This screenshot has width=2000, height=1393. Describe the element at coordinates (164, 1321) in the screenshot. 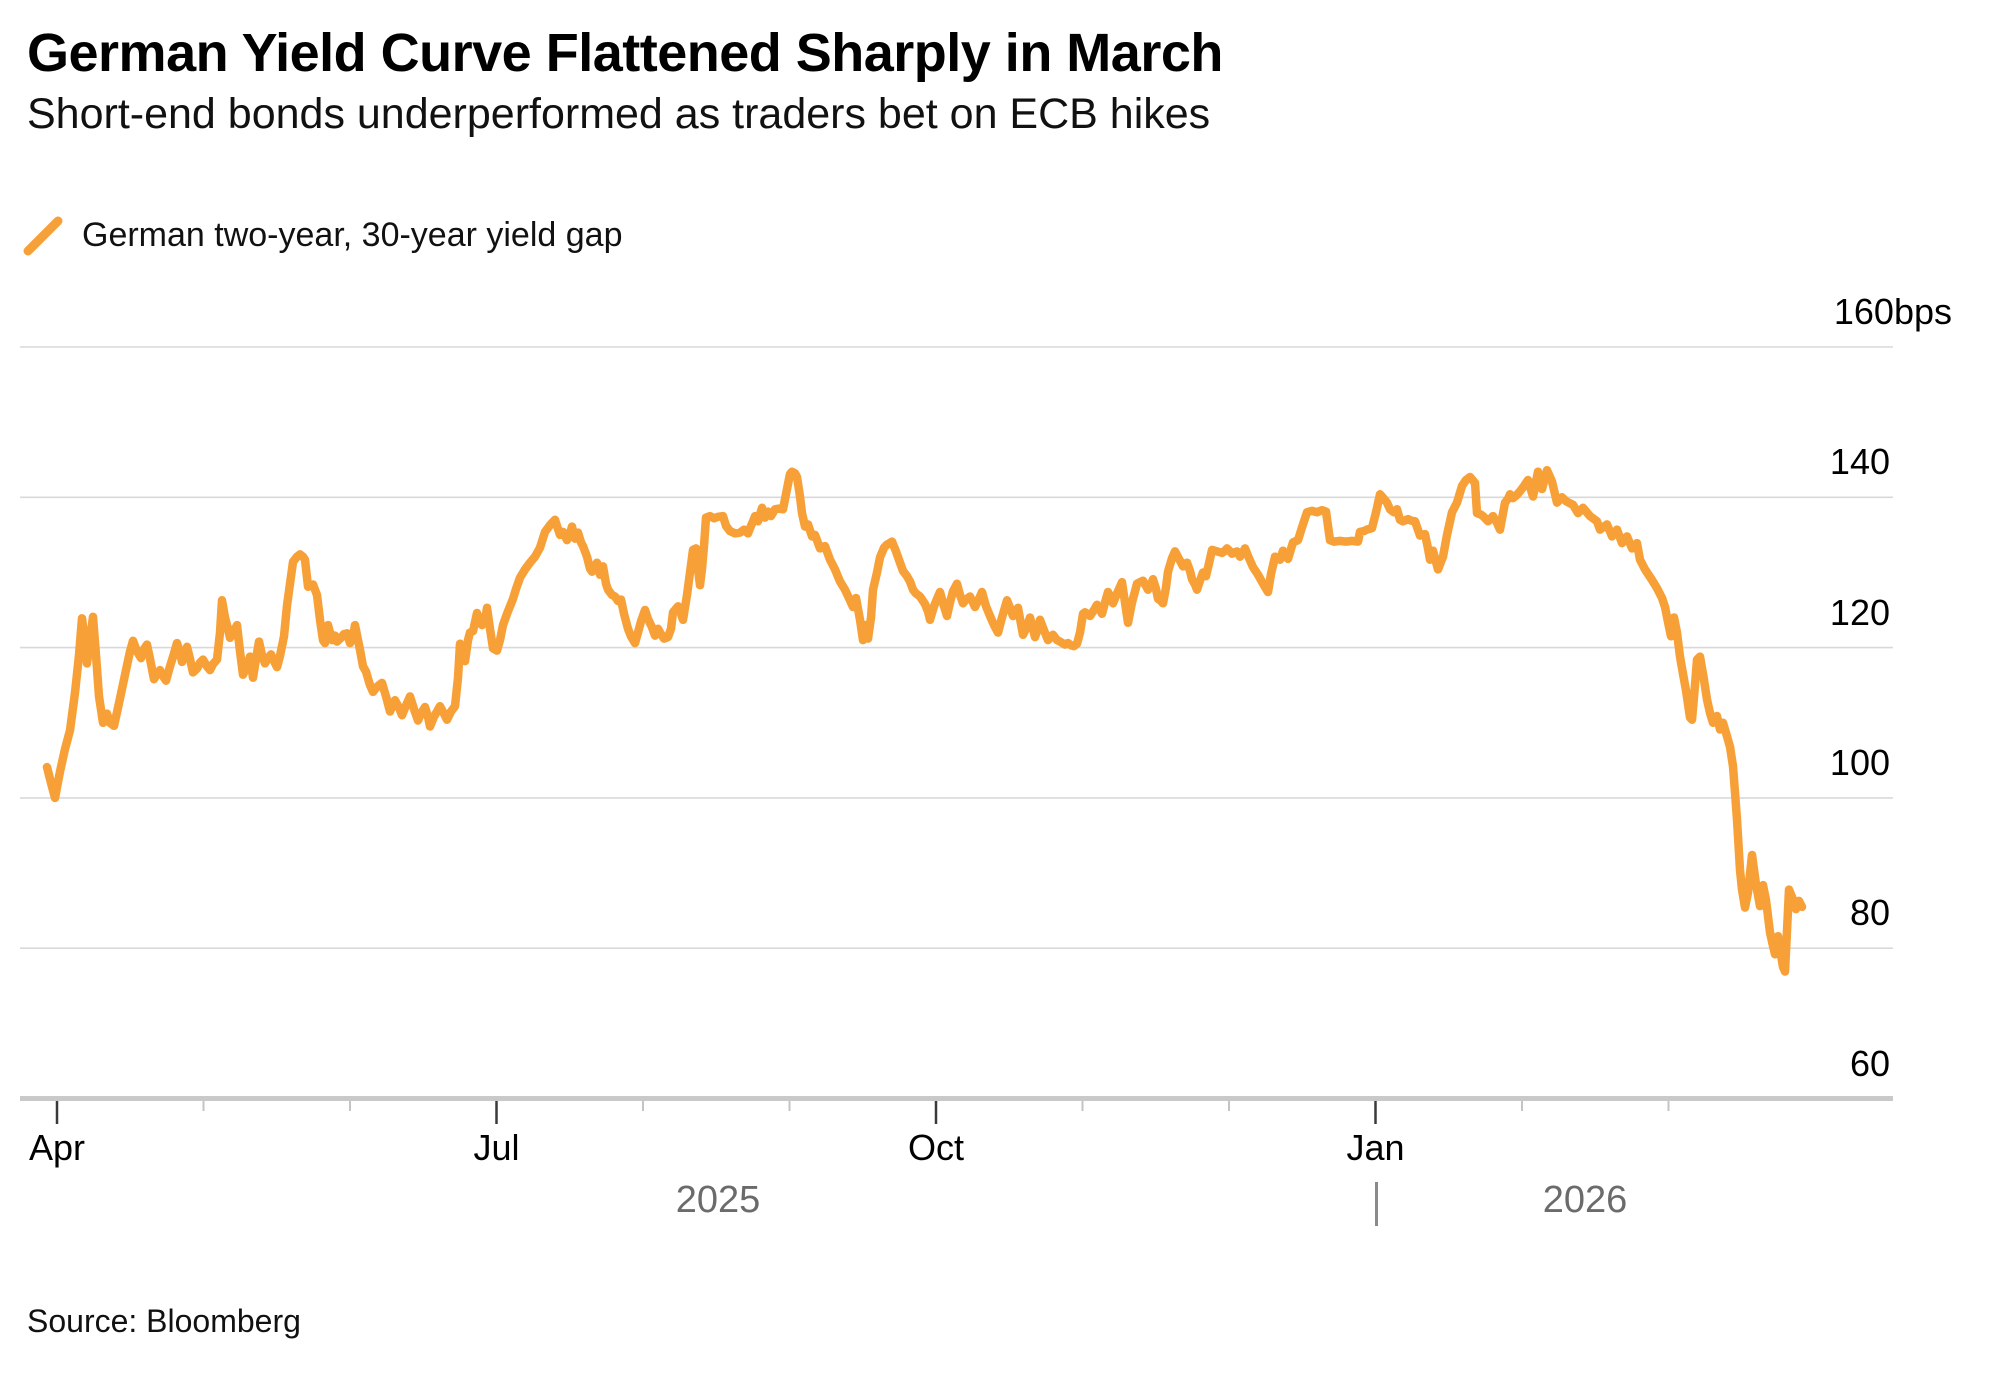

I see `source-text: Source: Bloomberg` at that location.